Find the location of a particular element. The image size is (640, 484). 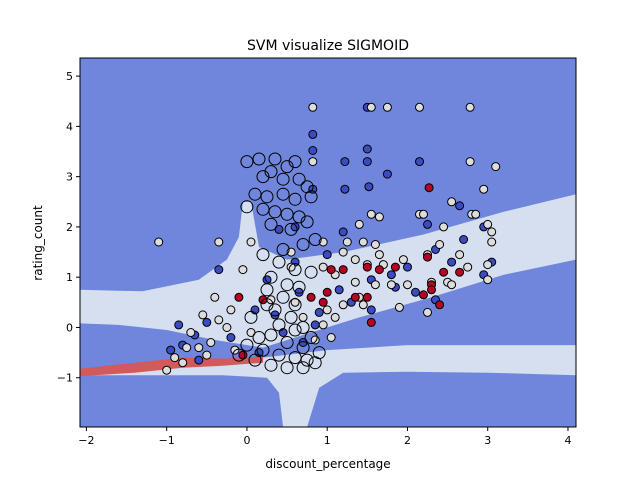

x-axis-ticks: −2 −1 0 1 2 3 4 is located at coordinates (324, 437).